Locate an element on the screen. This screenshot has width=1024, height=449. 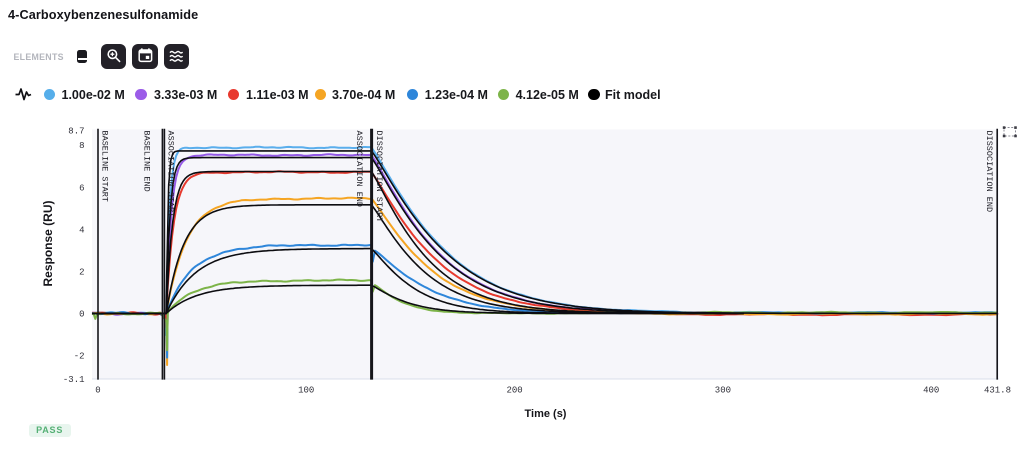
svg-text: ASSOCIATION START is located at coordinates (170, 174).